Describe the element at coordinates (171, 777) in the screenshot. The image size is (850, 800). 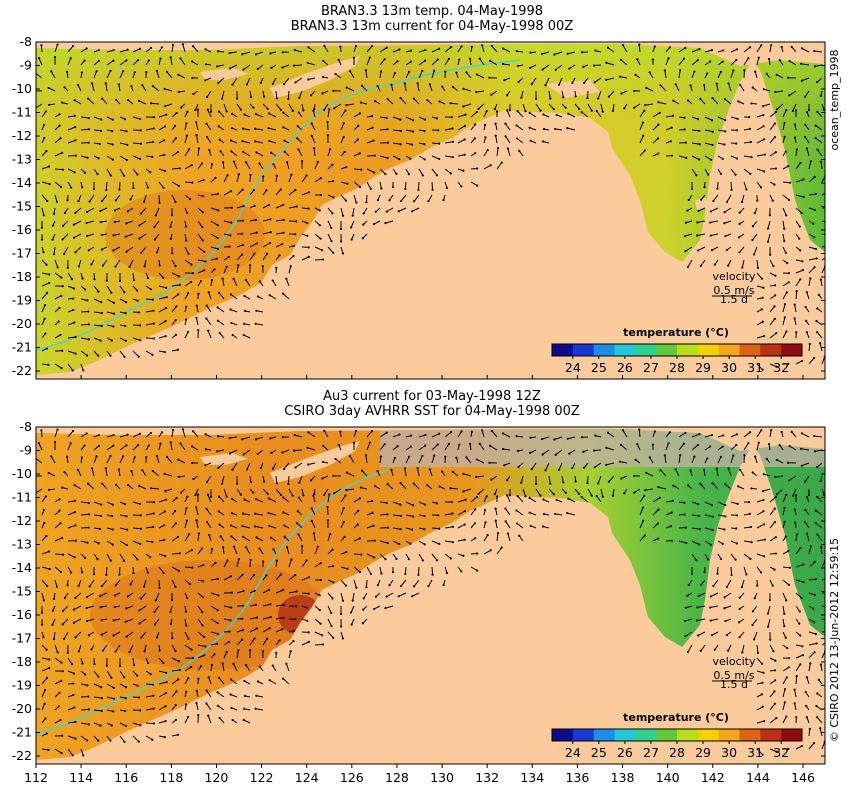
I see `x-tick-label: 118` at that location.